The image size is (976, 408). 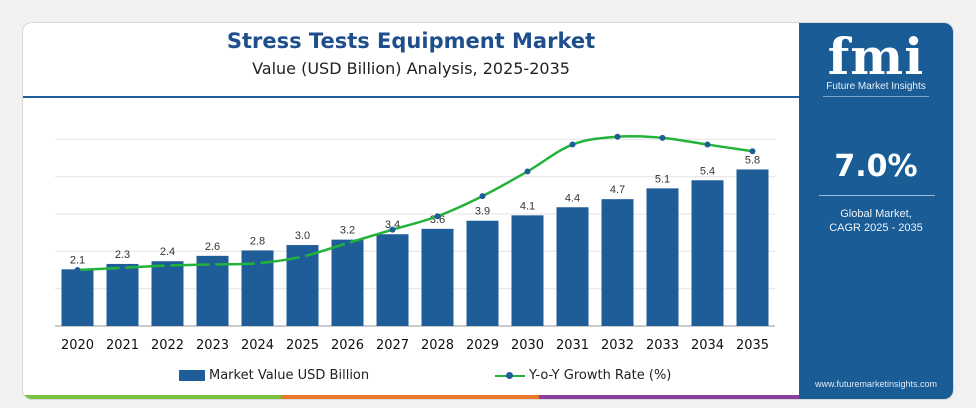 I want to click on bar-label-2025: 3.0, so click(x=302, y=236).